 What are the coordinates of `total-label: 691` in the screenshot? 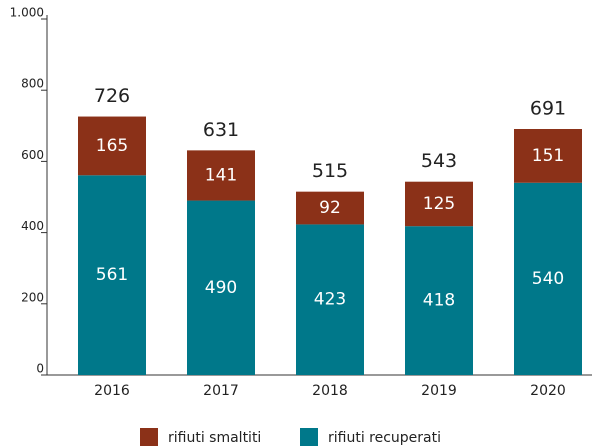 It's located at (548, 109).